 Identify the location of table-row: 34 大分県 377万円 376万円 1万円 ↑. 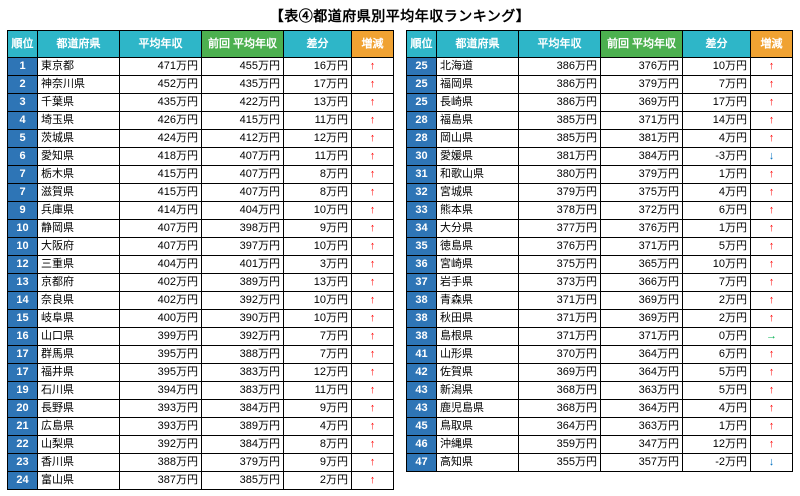
(599, 228).